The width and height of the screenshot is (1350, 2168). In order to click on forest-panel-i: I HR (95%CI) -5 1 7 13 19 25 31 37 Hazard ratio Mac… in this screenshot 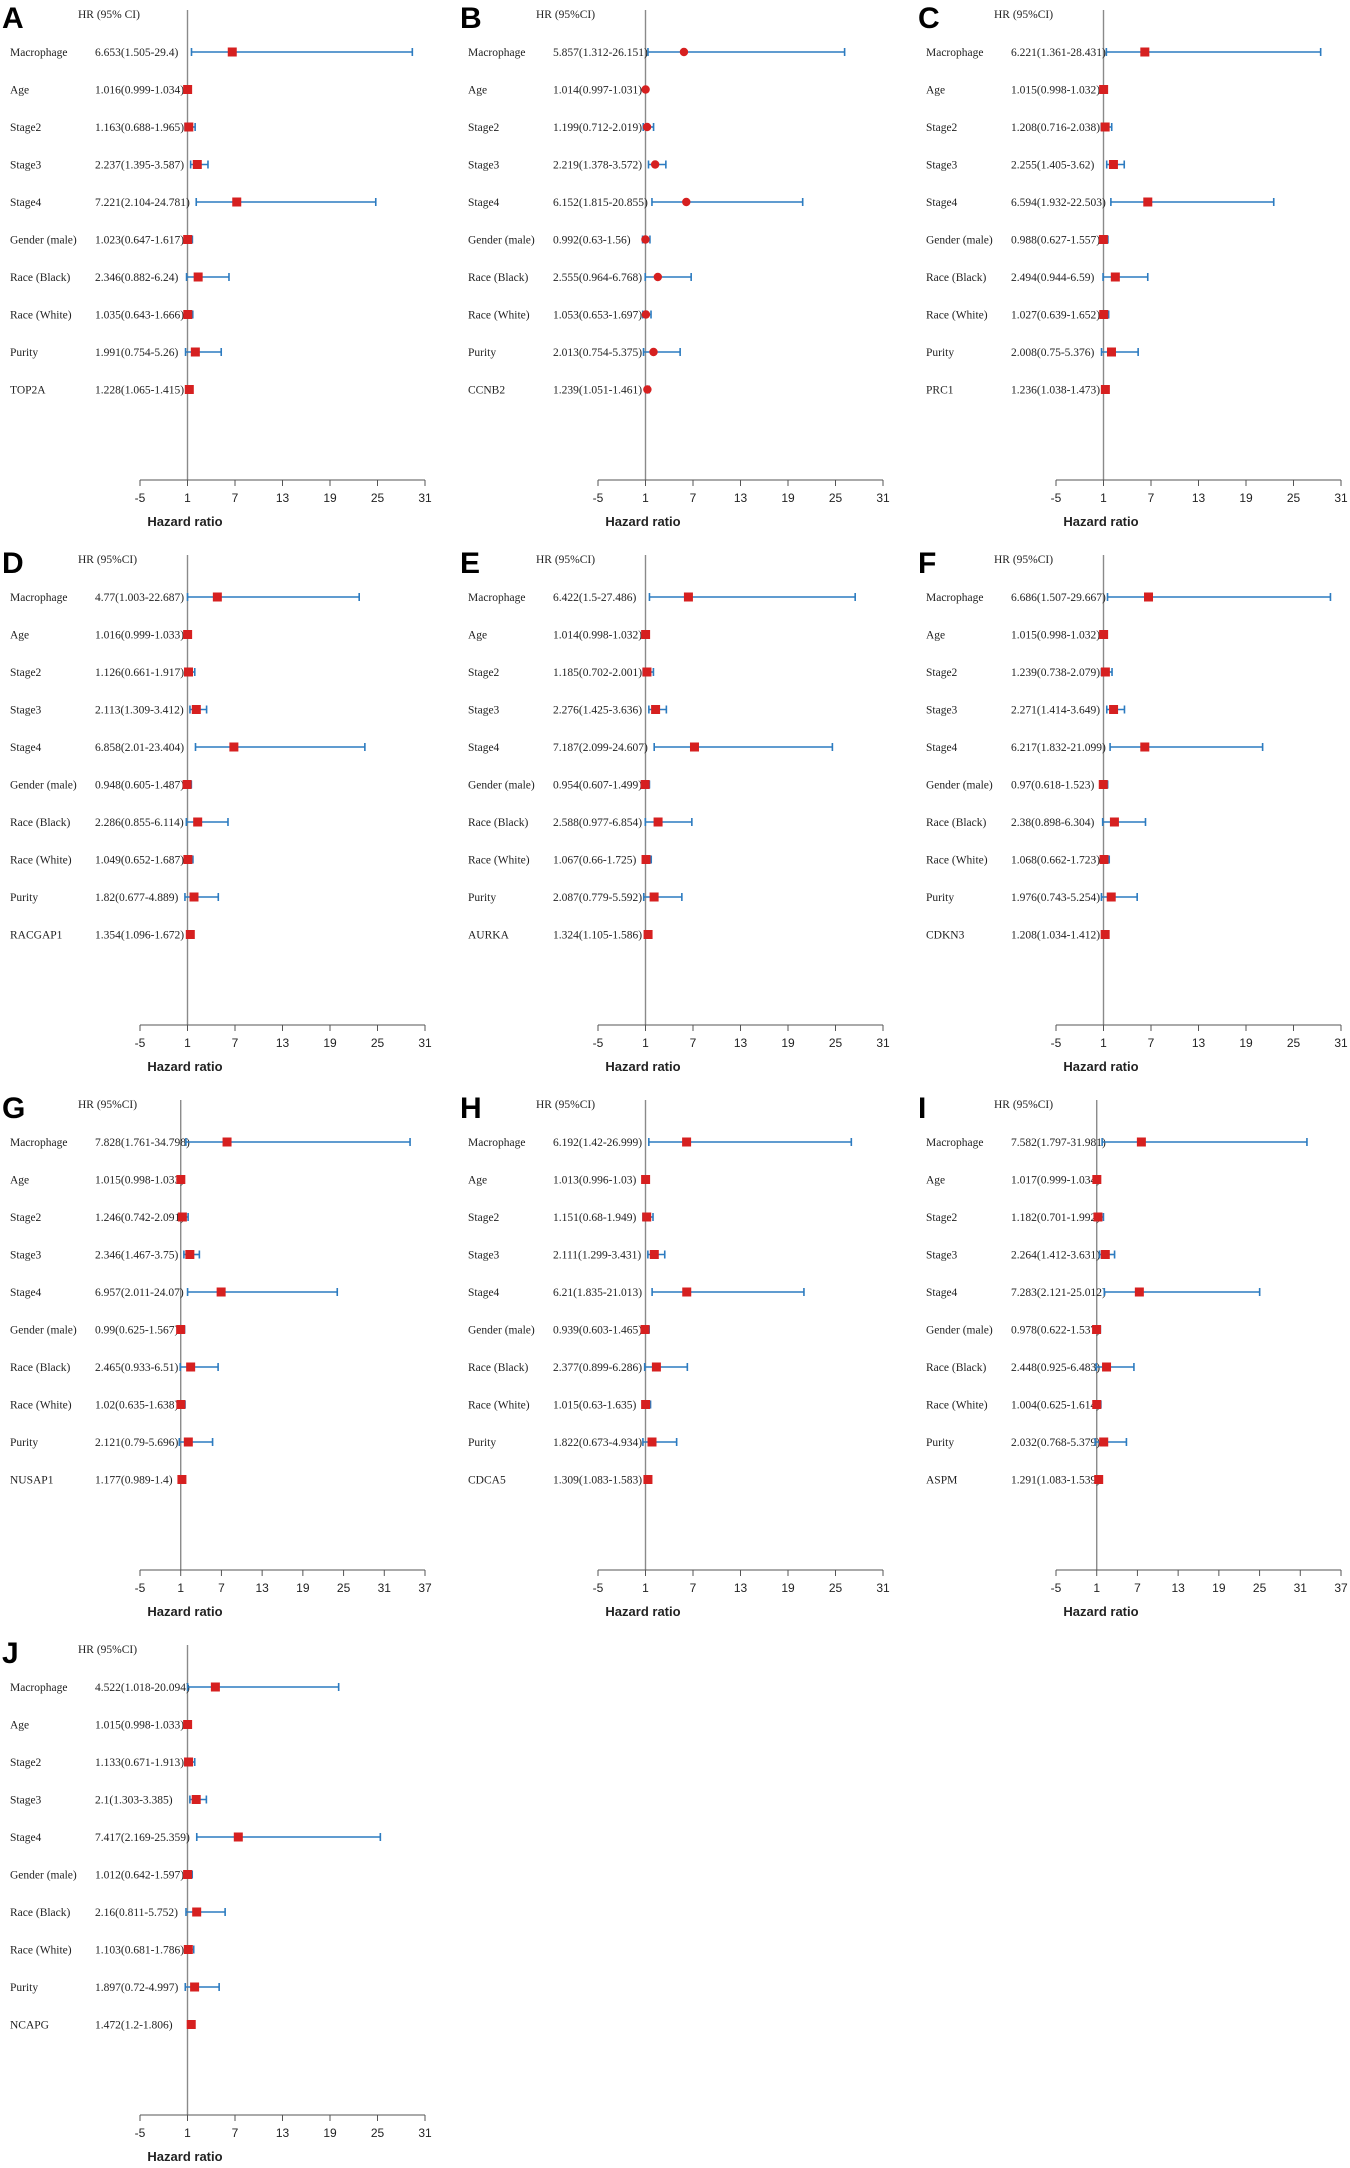, I will do `click(1133, 1355)`.